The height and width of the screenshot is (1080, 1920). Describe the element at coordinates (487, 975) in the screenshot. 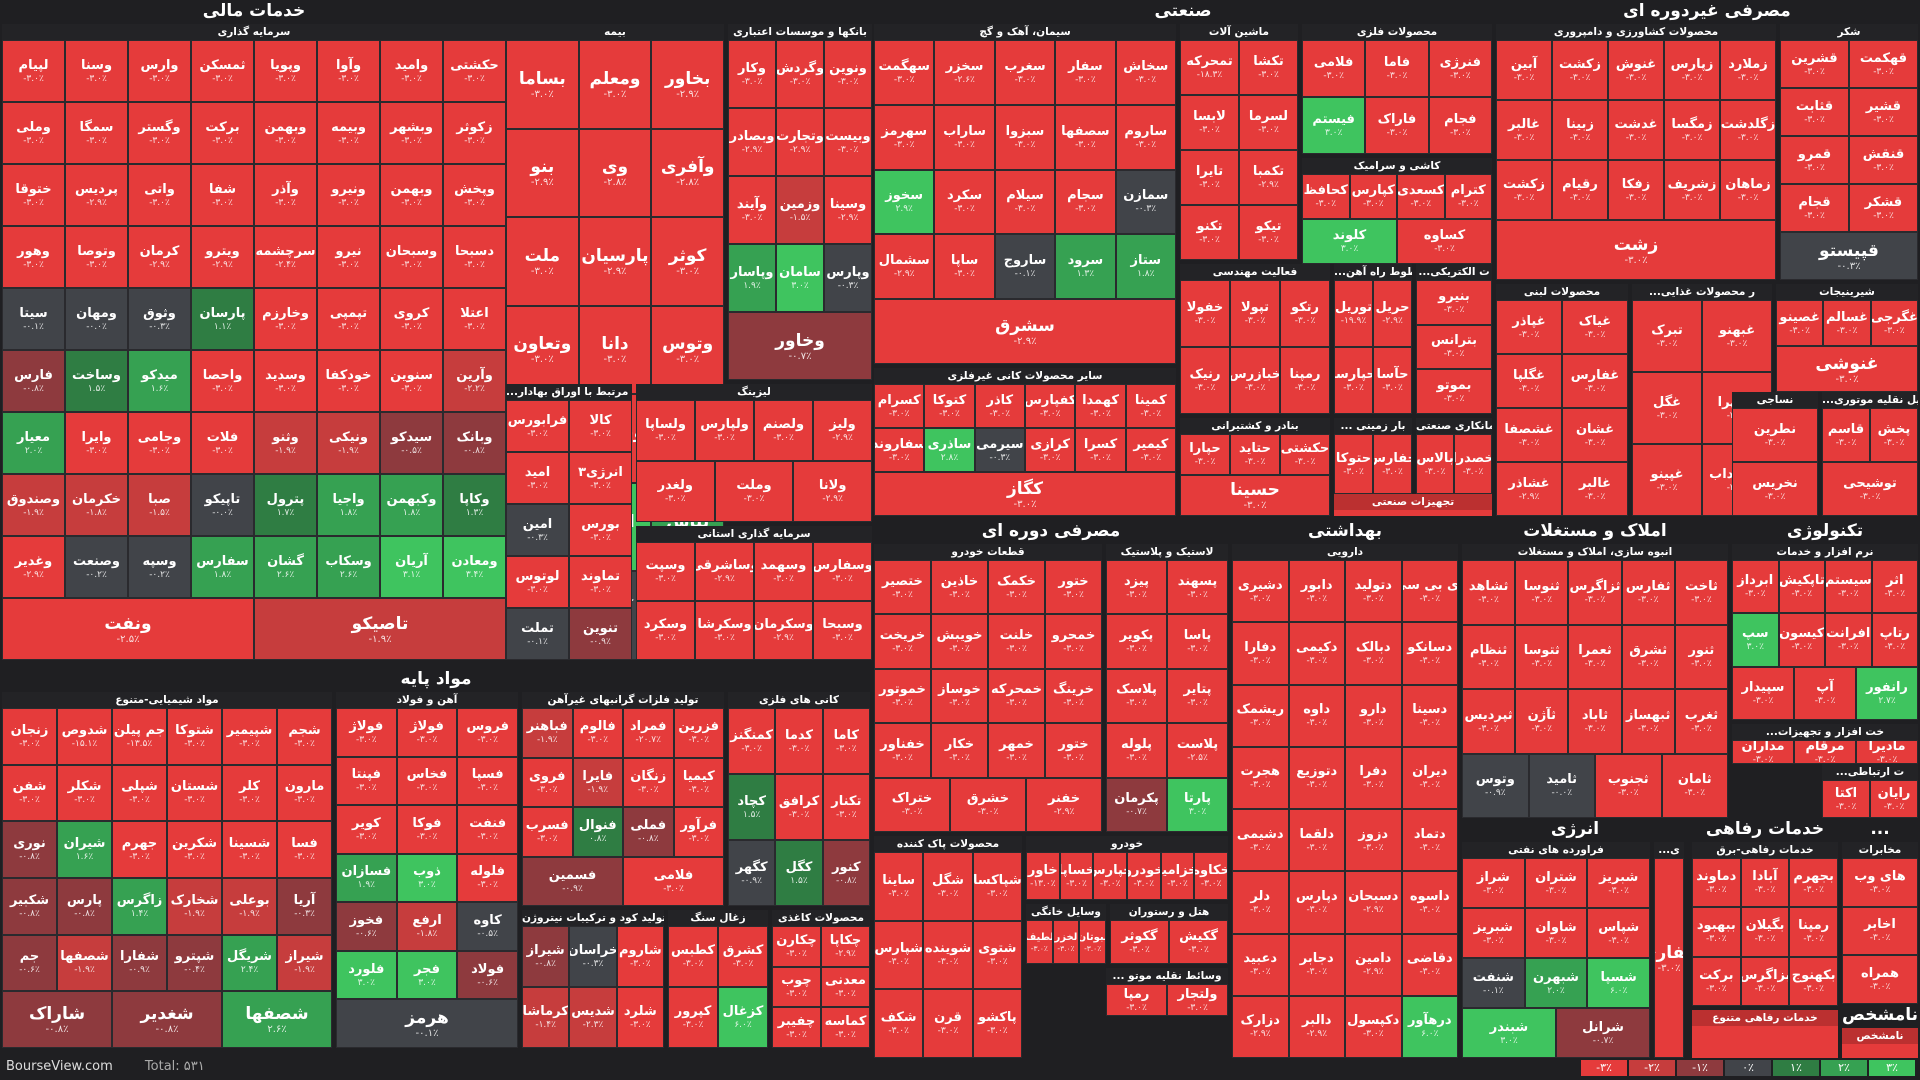

I see `stock-tile: فولاد -۰.۶٪` at that location.